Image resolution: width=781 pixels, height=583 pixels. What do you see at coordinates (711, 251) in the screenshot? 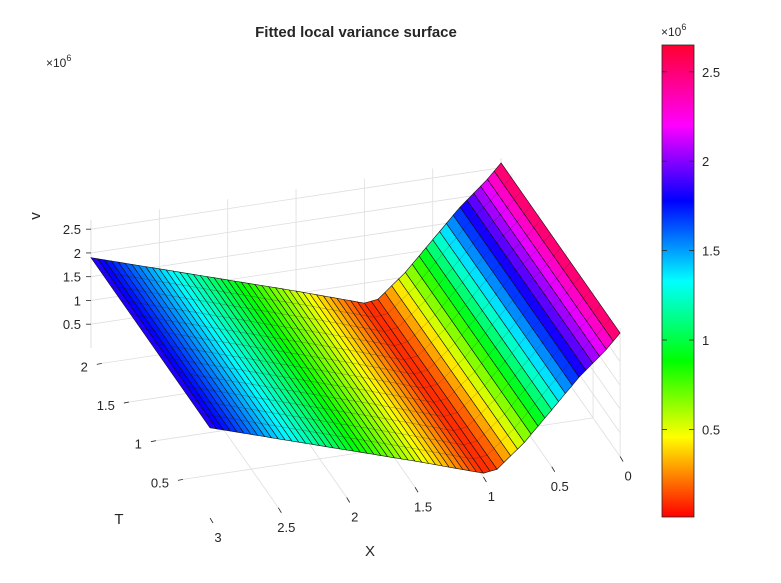
I see `colorbar-tick-label: 1.5` at bounding box center [711, 251].